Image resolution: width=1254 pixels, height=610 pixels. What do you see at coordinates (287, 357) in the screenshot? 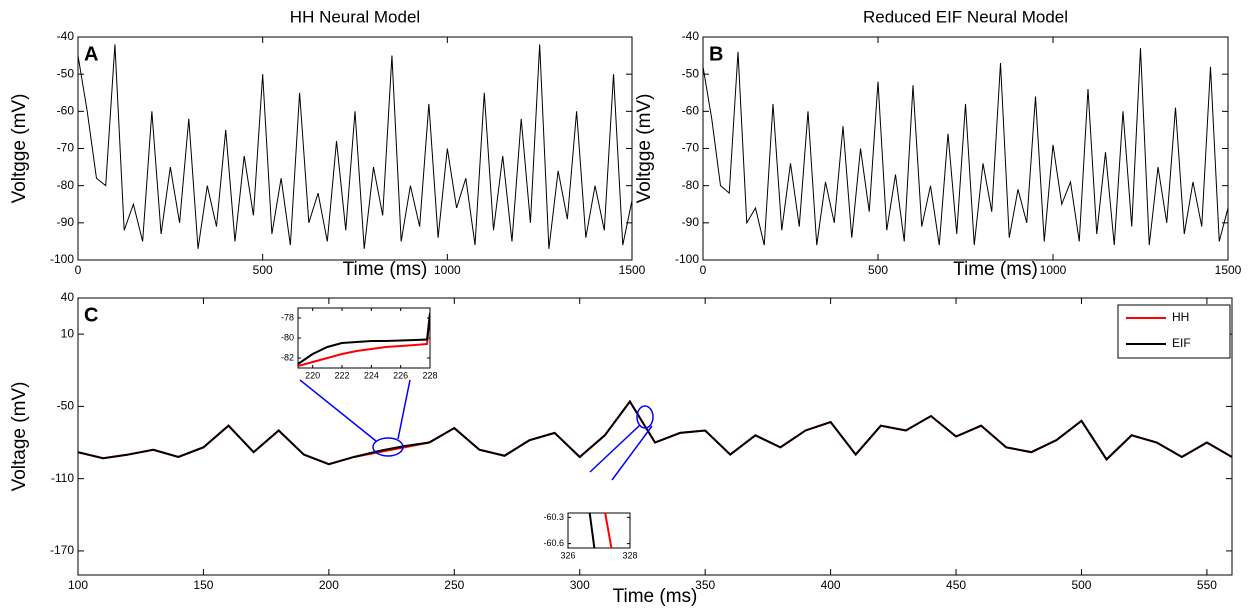
I see `y-tick-label: -82` at bounding box center [287, 357].